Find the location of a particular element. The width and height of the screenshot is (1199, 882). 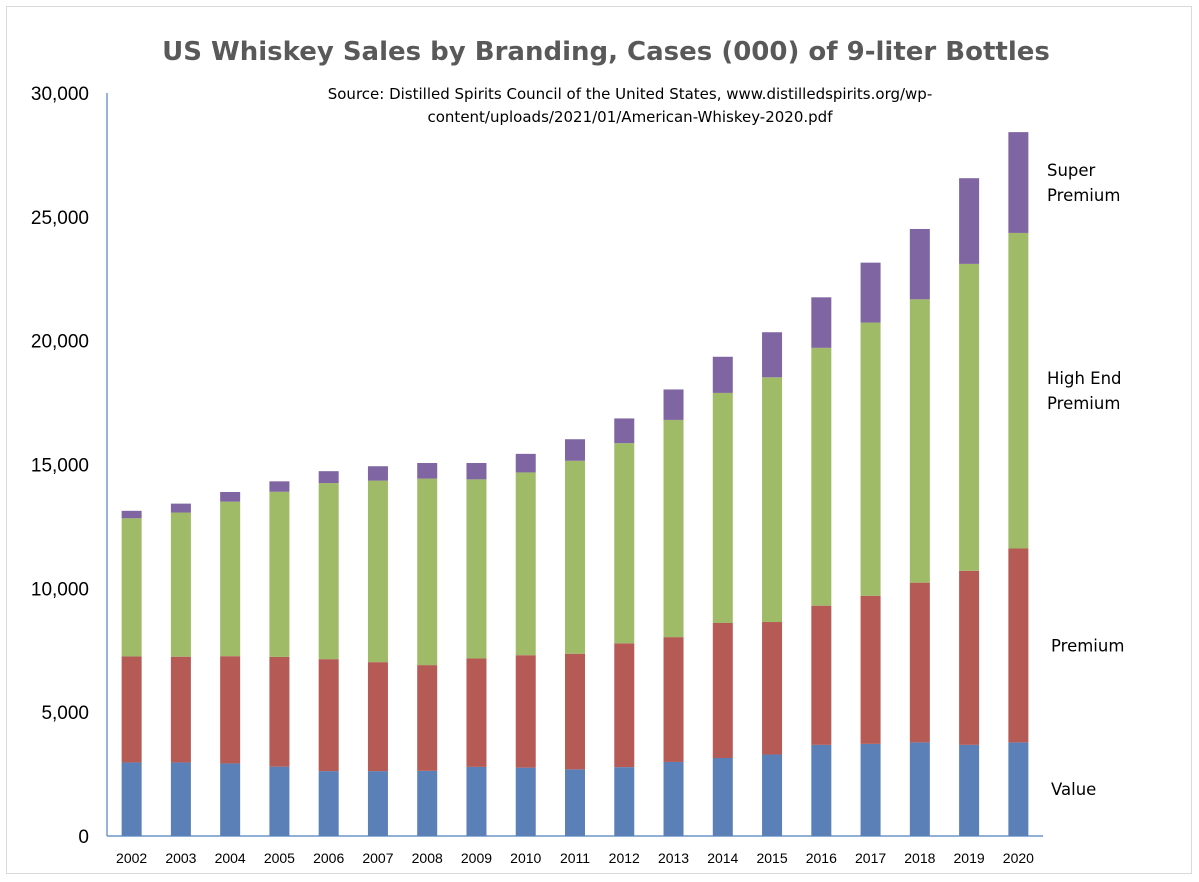

x-tick-label: 2019 is located at coordinates (969, 858).